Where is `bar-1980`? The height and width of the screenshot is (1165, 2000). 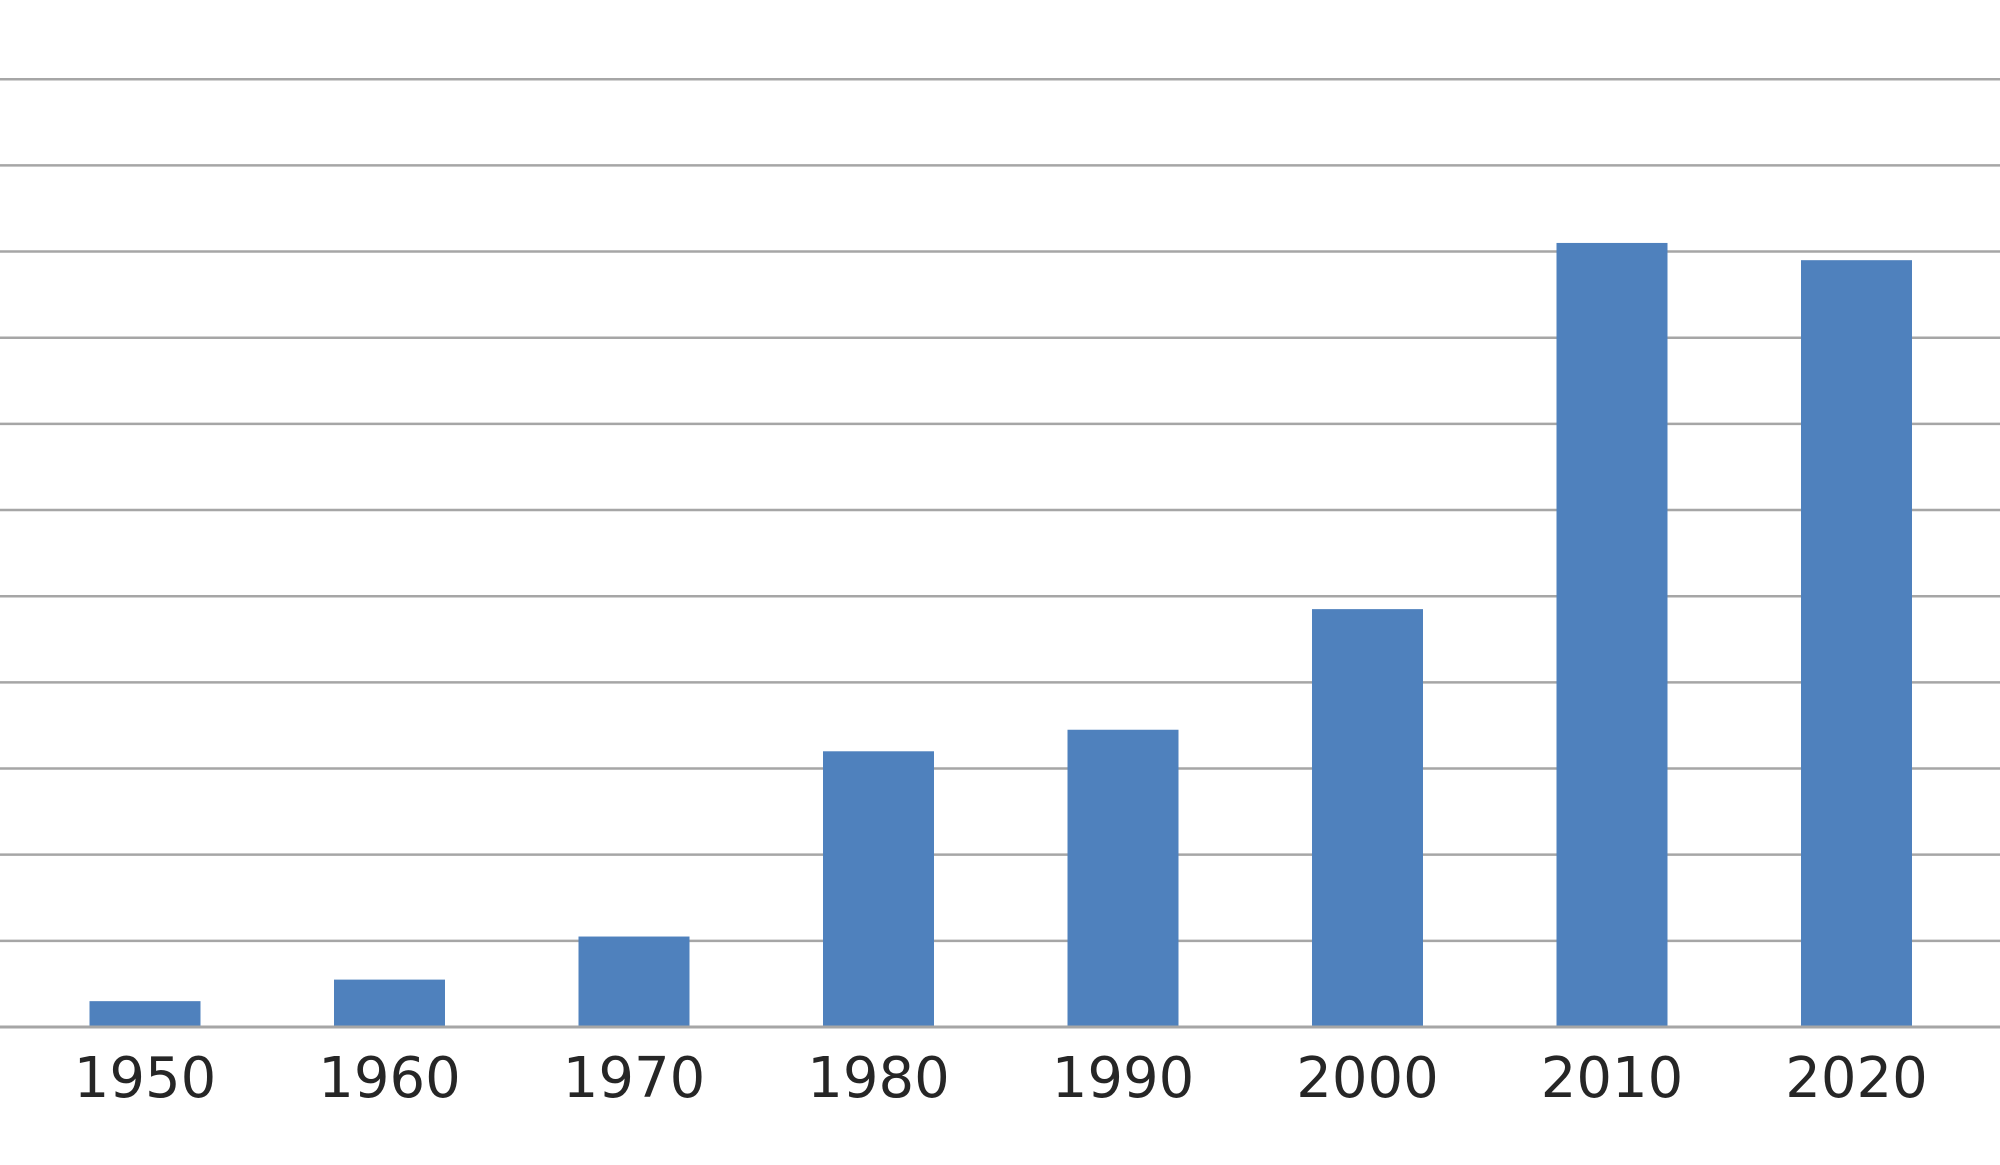
bar-1980 is located at coordinates (878, 889).